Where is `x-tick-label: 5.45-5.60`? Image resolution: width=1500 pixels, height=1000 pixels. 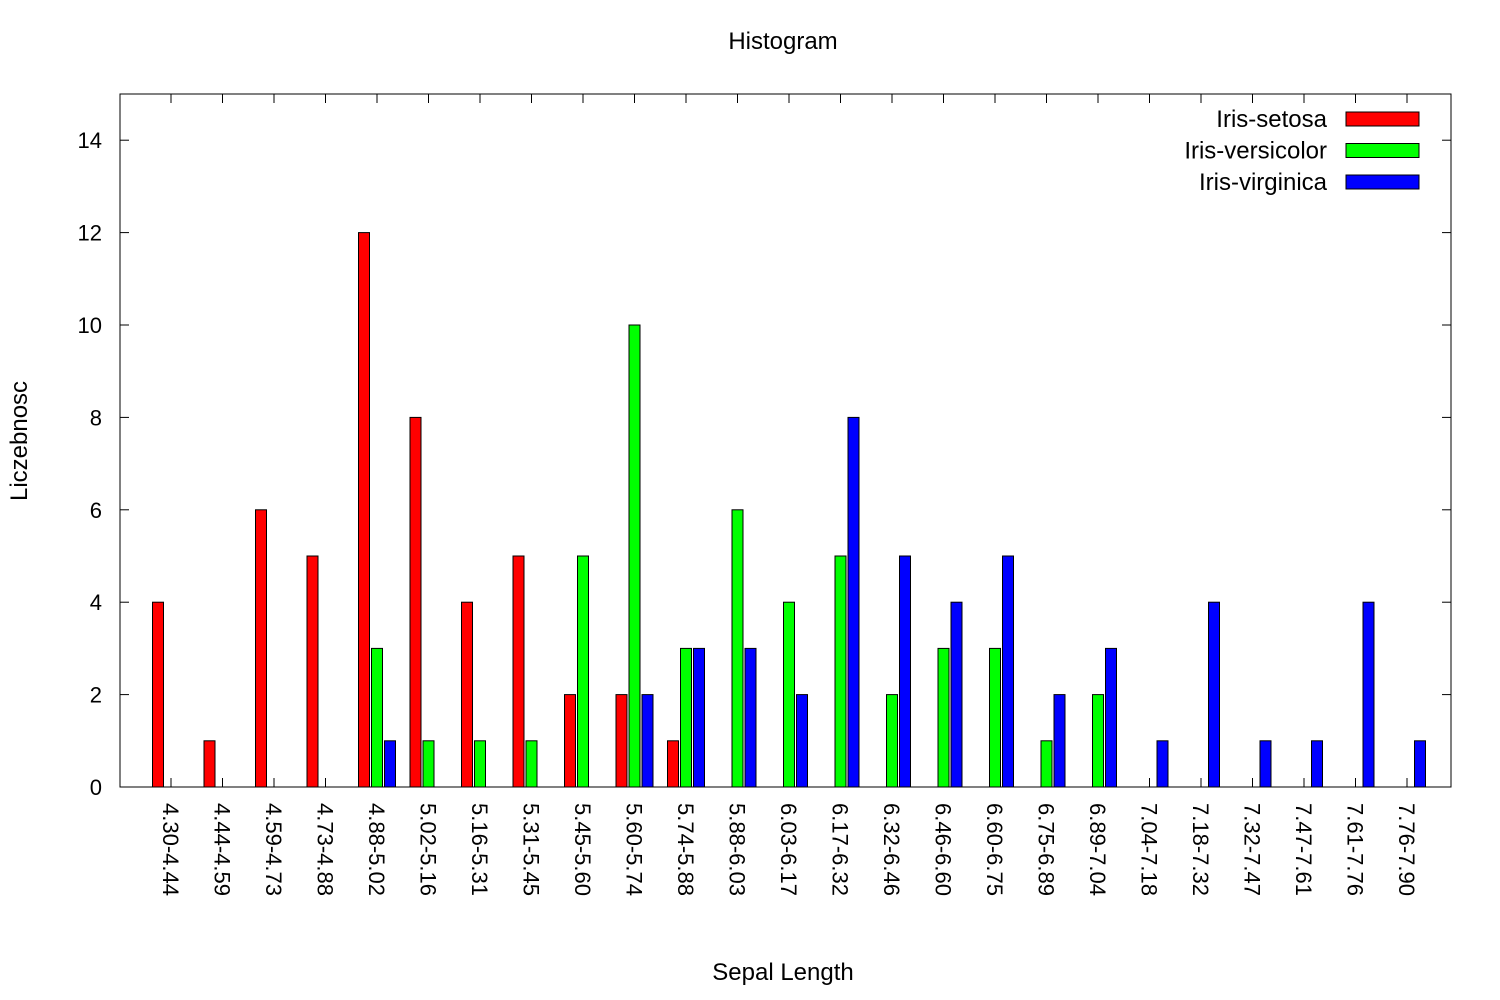 x-tick-label: 5.45-5.60 is located at coordinates (582, 849).